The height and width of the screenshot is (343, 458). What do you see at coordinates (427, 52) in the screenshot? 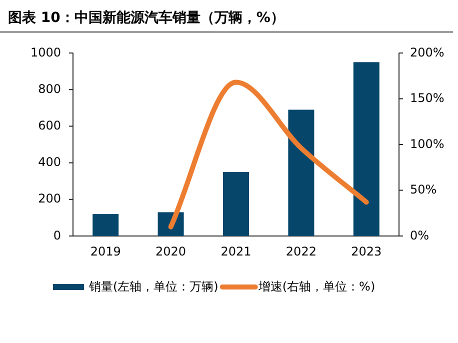
I see `y2-tick-label: 200%` at bounding box center [427, 52].